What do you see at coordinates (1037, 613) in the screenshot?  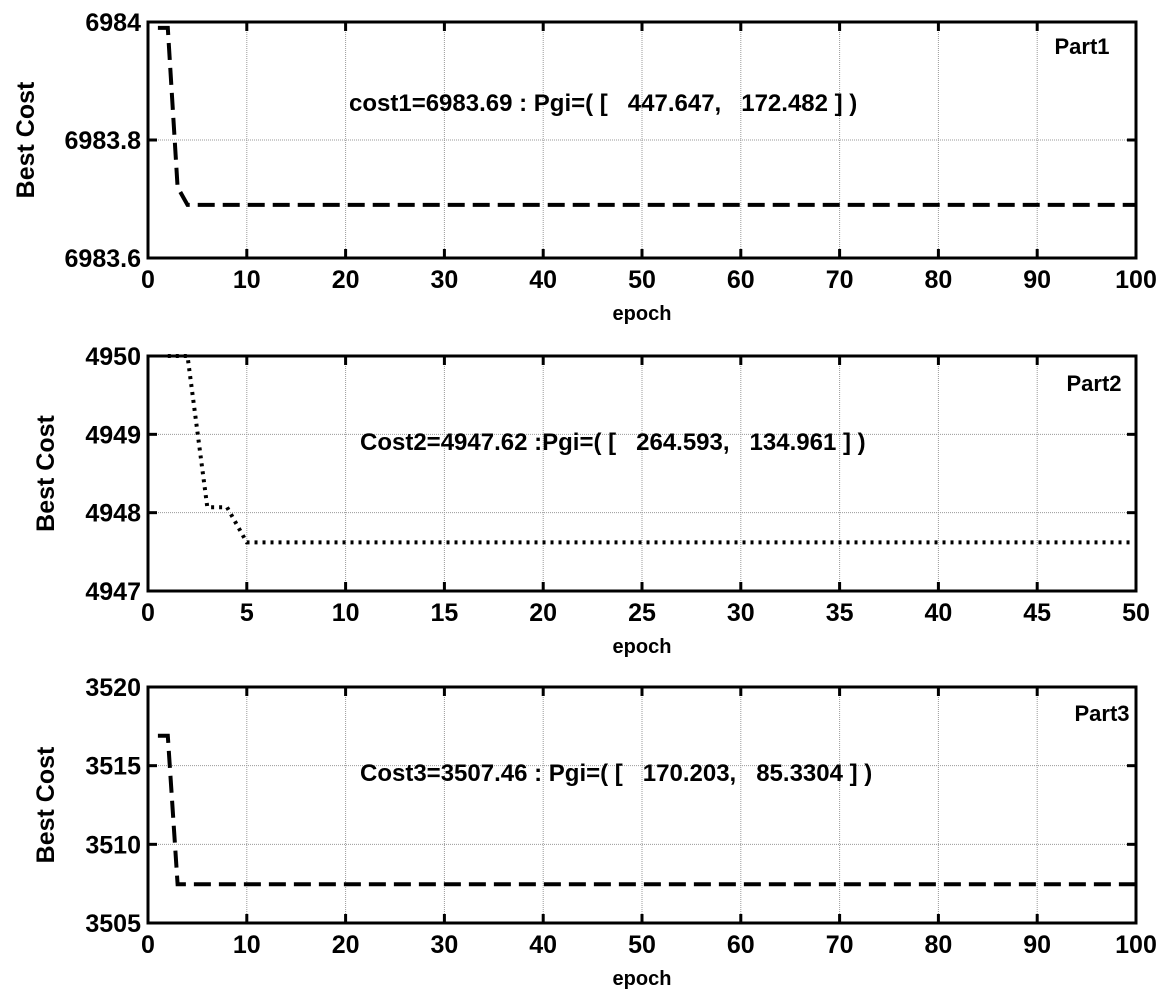 I see `x-tick-label: 45` at bounding box center [1037, 613].